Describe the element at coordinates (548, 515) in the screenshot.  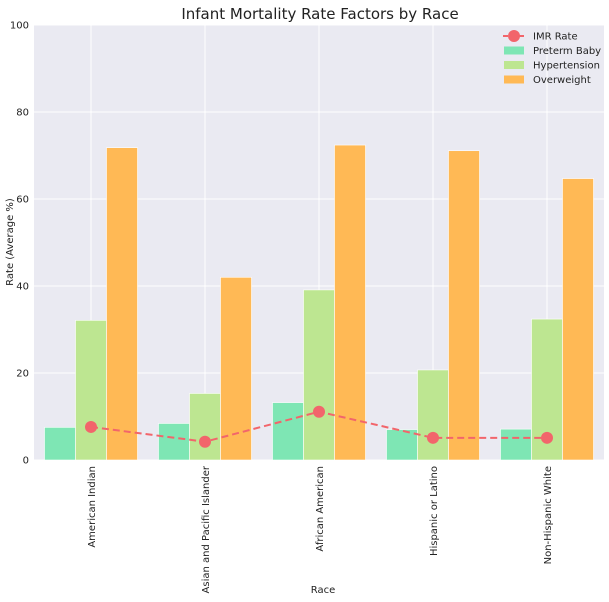
I see `x-tick-label: Non-Hispanic White` at that location.